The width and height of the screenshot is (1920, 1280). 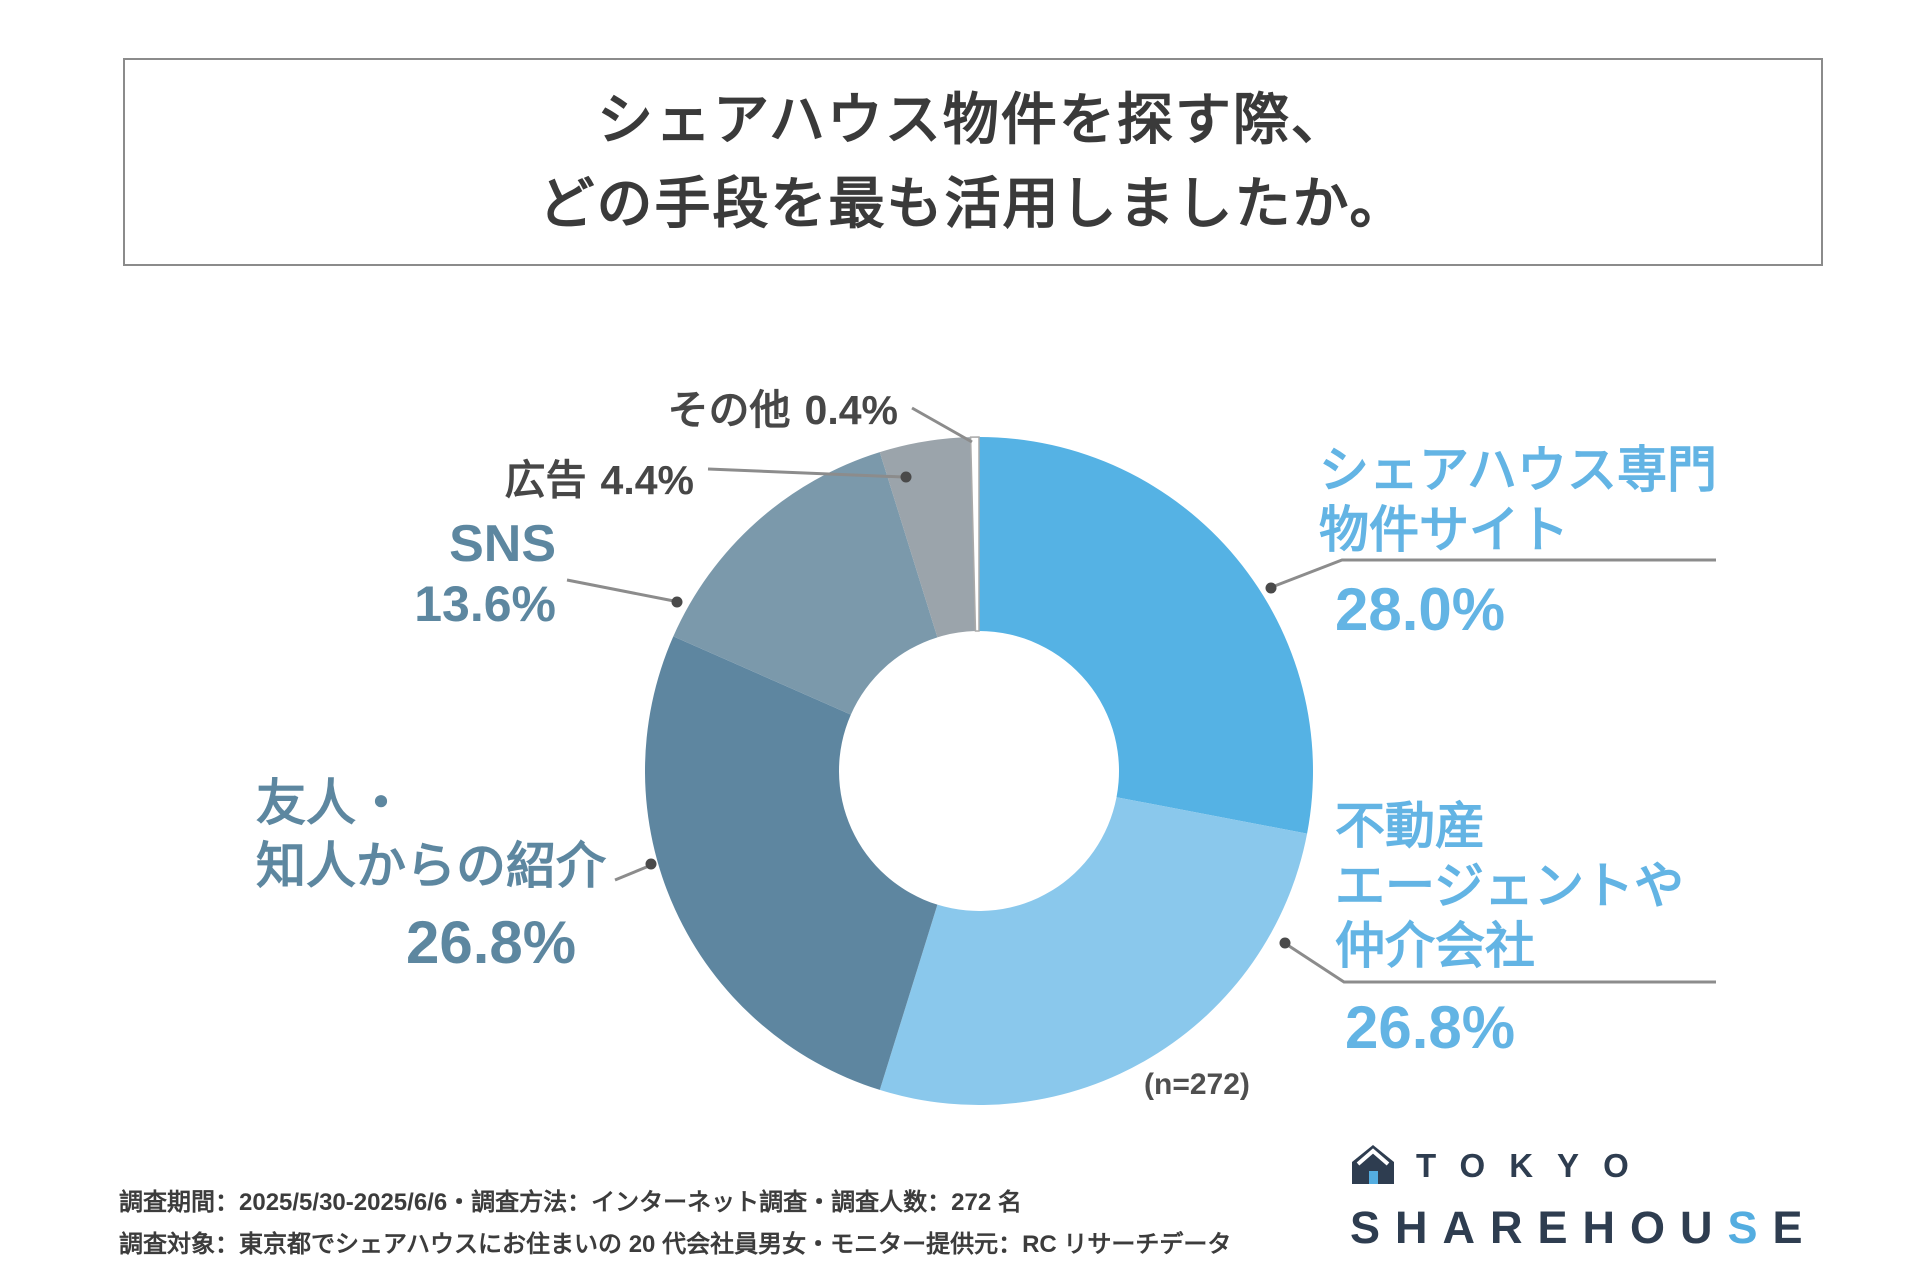 I want to click on leader-fudosan, so click(x=1500, y=963).